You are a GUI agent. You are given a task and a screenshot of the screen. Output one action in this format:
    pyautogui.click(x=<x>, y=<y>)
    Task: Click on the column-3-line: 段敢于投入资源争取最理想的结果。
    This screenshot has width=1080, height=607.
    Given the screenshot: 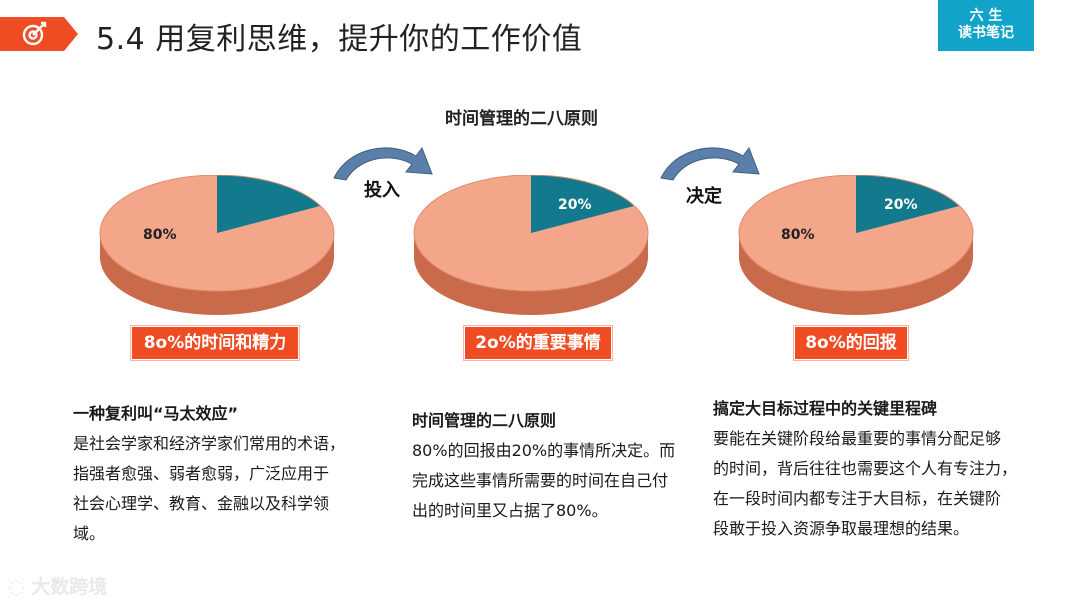 What is the action you would take?
    pyautogui.click(x=841, y=528)
    